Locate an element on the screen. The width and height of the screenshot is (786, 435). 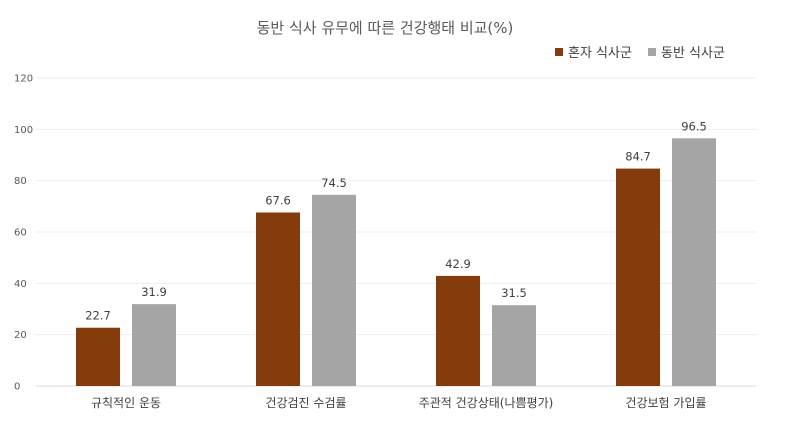
y-tick-label: 120 is located at coordinates (23, 79).